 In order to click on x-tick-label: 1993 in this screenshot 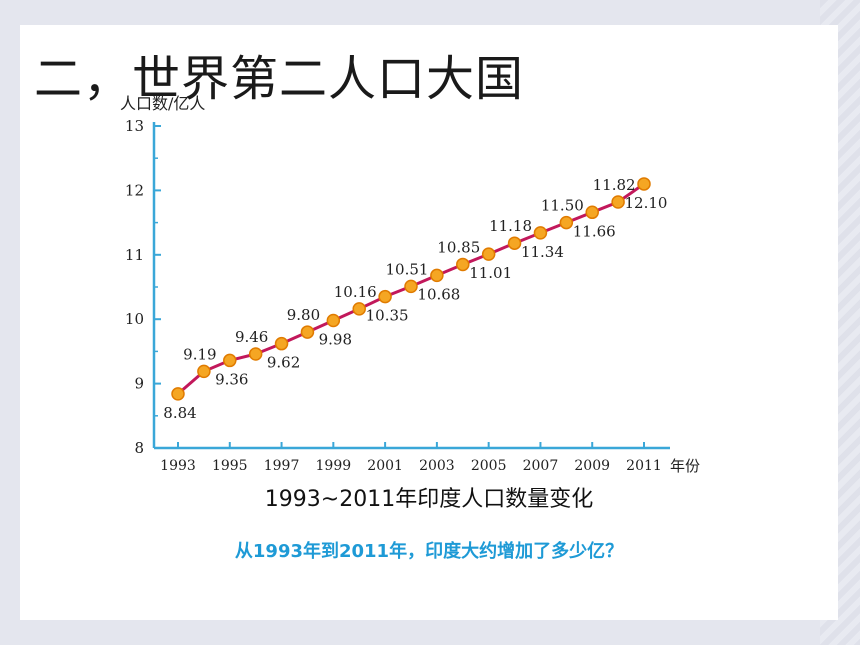, I will do `click(178, 466)`.